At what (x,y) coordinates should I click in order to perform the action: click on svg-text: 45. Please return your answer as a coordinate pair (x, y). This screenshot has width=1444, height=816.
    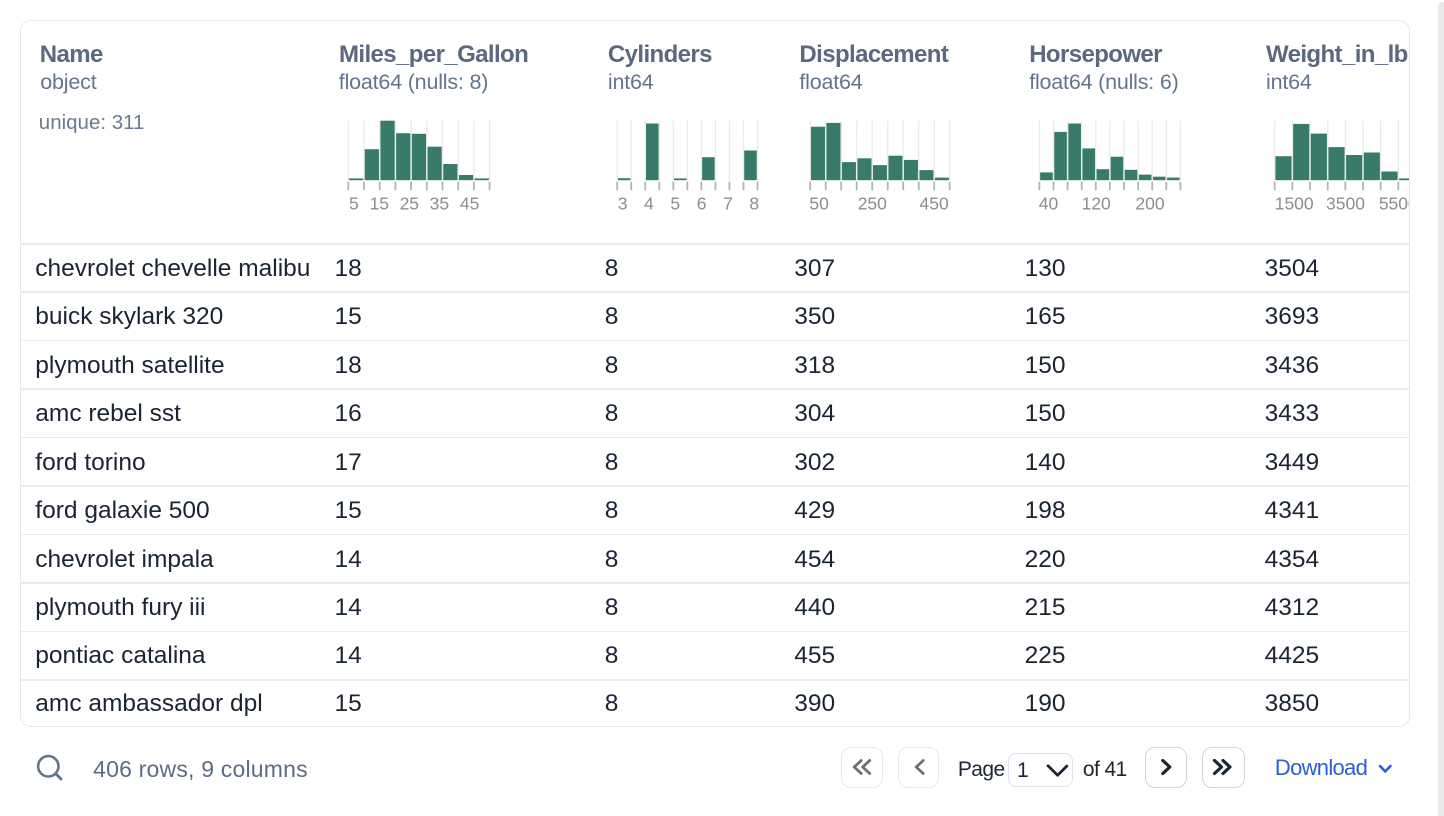
    Looking at the image, I should click on (469, 204).